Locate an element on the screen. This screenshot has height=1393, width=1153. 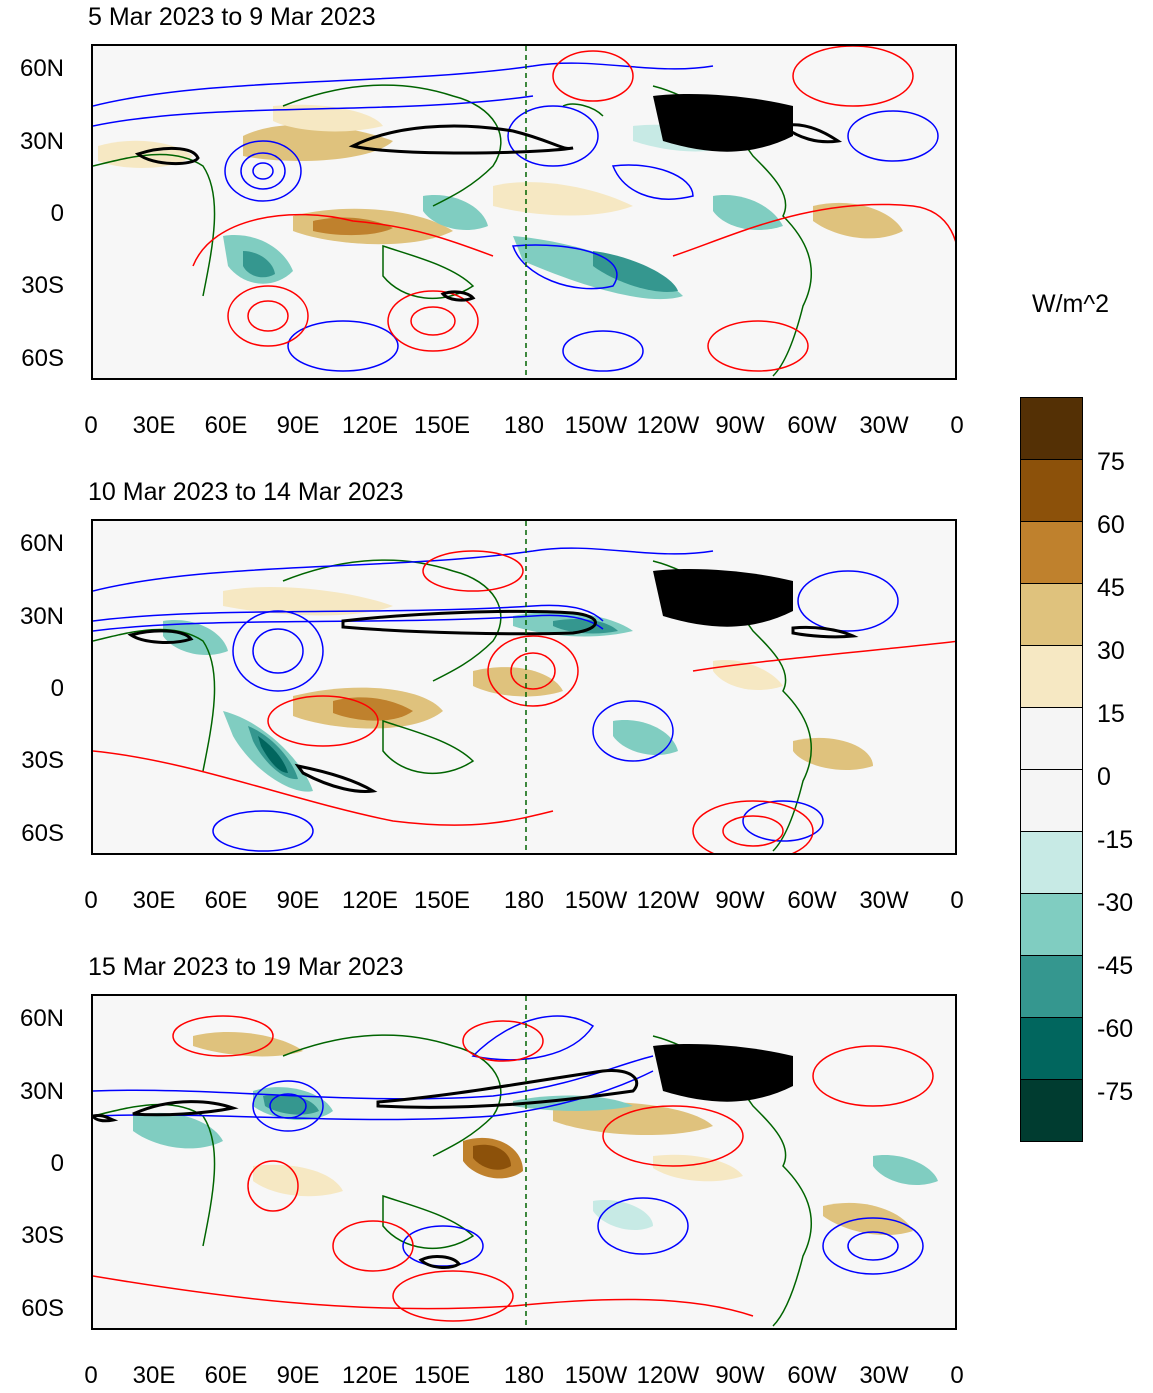
panel-title: 15 Mar 2023 to 19 Mar 2023 is located at coordinates (246, 967).